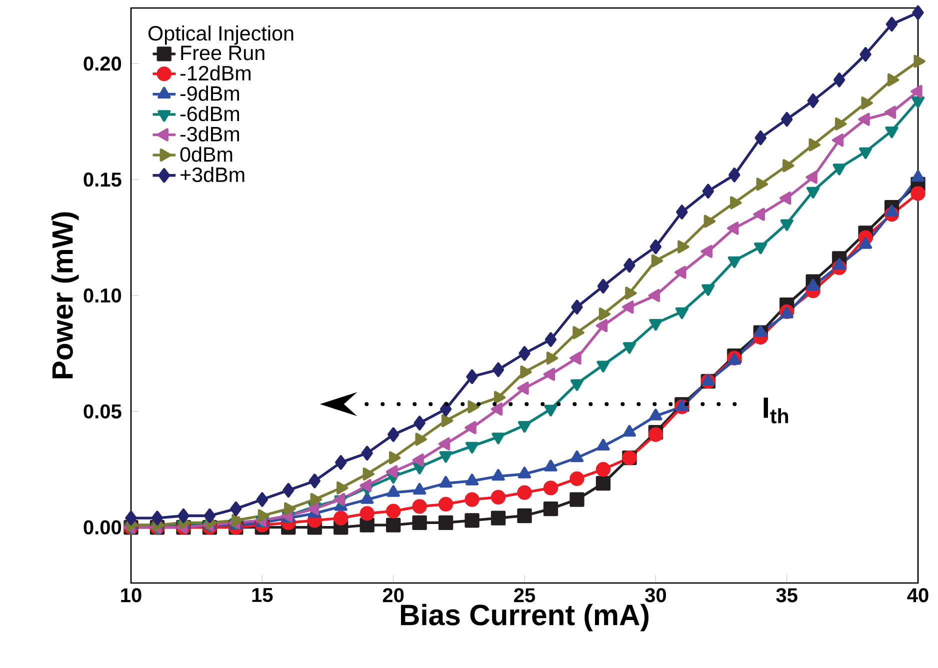 Image resolution: width=938 pixels, height=668 pixels. Describe the element at coordinates (776, 411) in the screenshot. I see `annotation: I$_{th}$` at that location.